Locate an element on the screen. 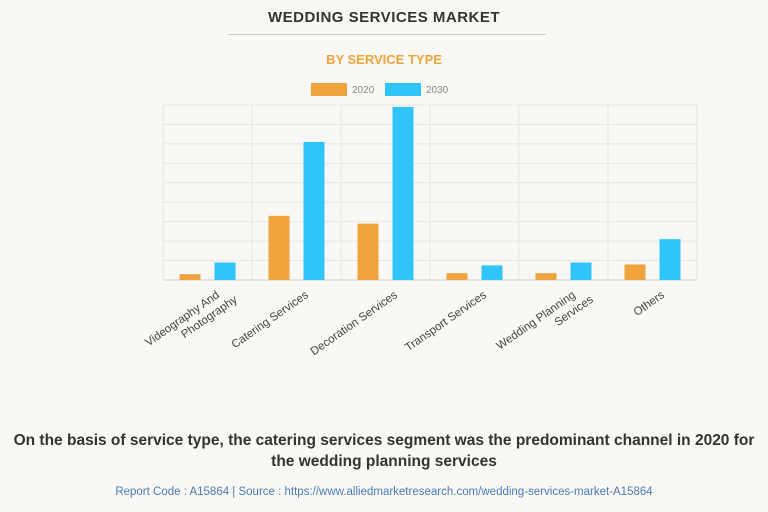  x-tick-label: Videography AndPhotography is located at coordinates (191, 321).